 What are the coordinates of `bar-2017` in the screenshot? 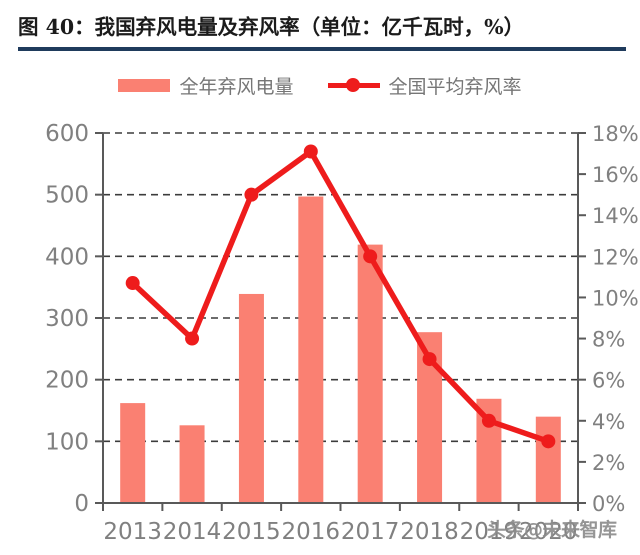 It's located at (370, 373).